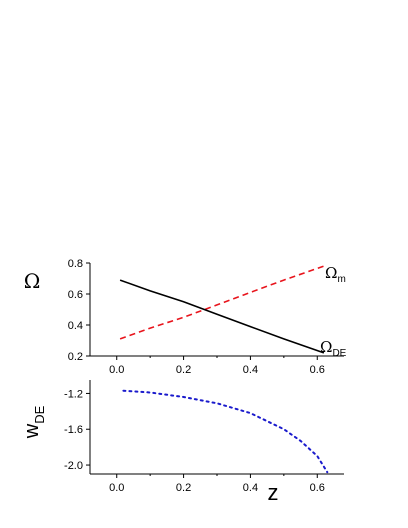 The height and width of the screenshot is (528, 408). What do you see at coordinates (73, 394) in the screenshot?
I see `y-tick-label: -1.2` at bounding box center [73, 394].